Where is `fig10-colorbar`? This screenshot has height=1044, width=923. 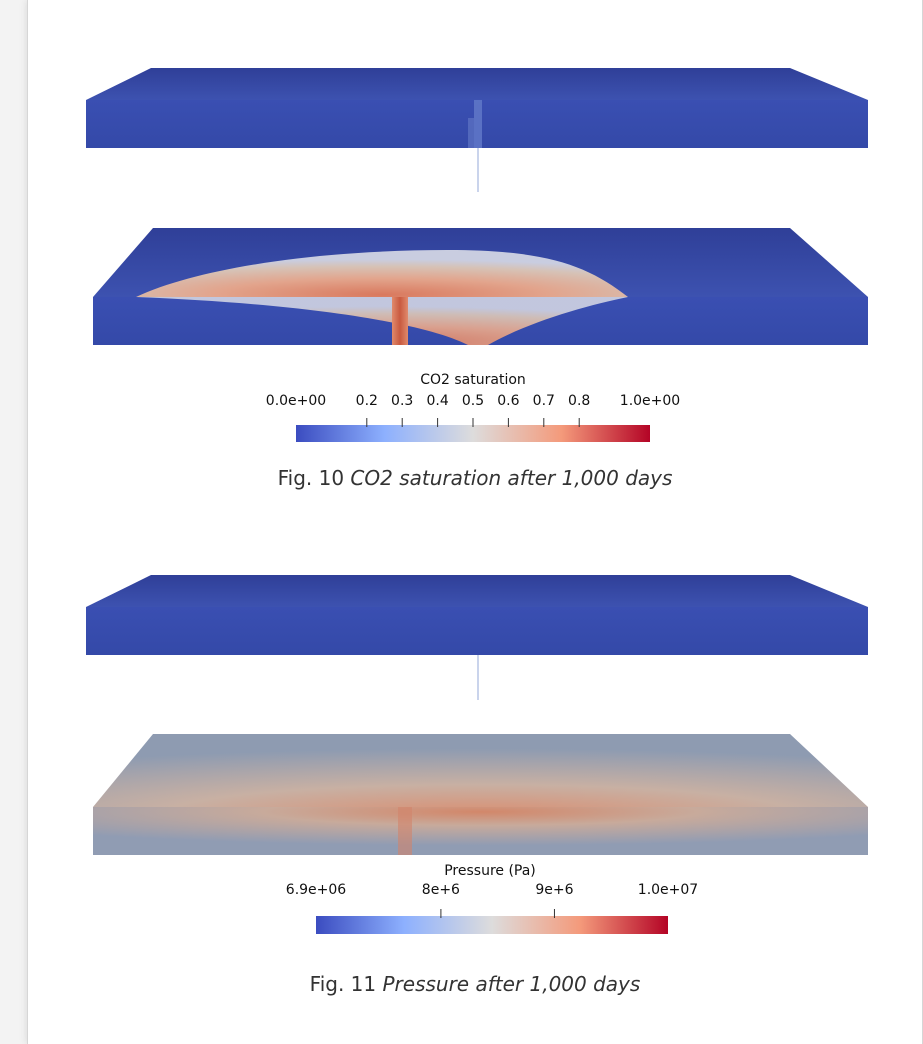
fig10-colorbar is located at coordinates (473, 430).